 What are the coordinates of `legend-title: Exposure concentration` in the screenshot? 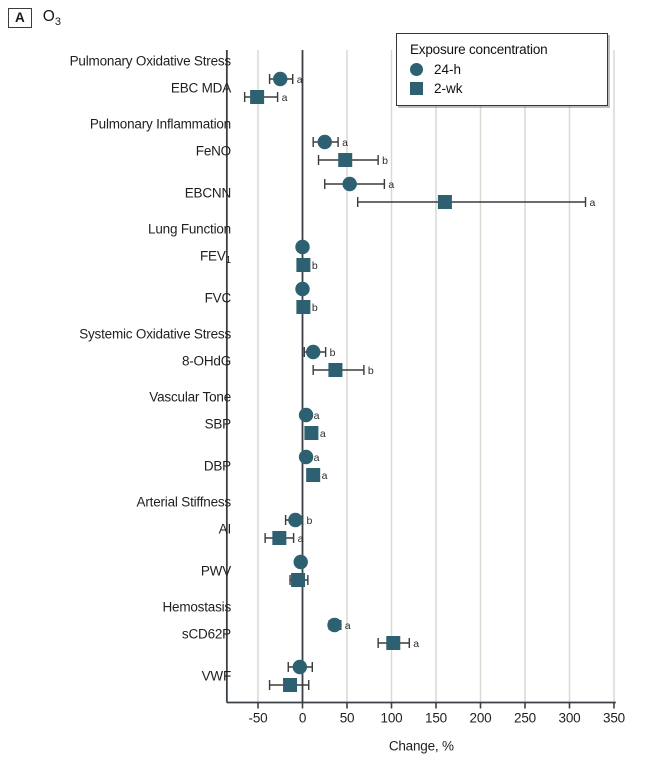 It's located at (479, 49).